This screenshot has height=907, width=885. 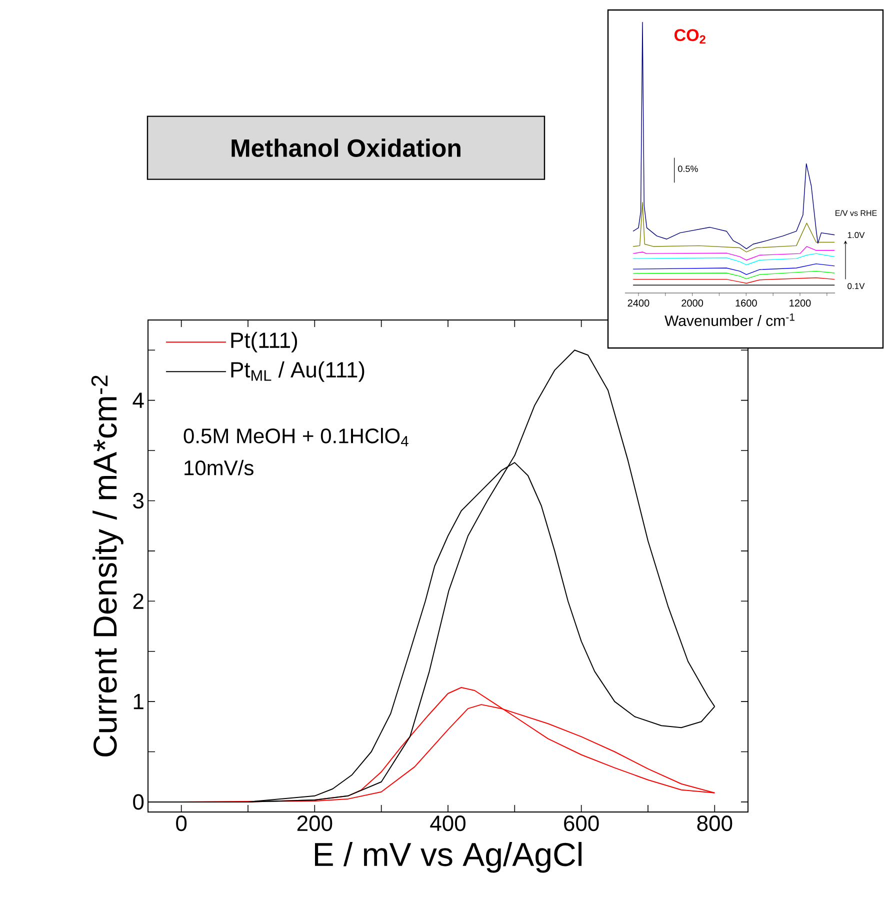 What do you see at coordinates (639, 303) in the screenshot?
I see `x-tick-label: 2400` at bounding box center [639, 303].